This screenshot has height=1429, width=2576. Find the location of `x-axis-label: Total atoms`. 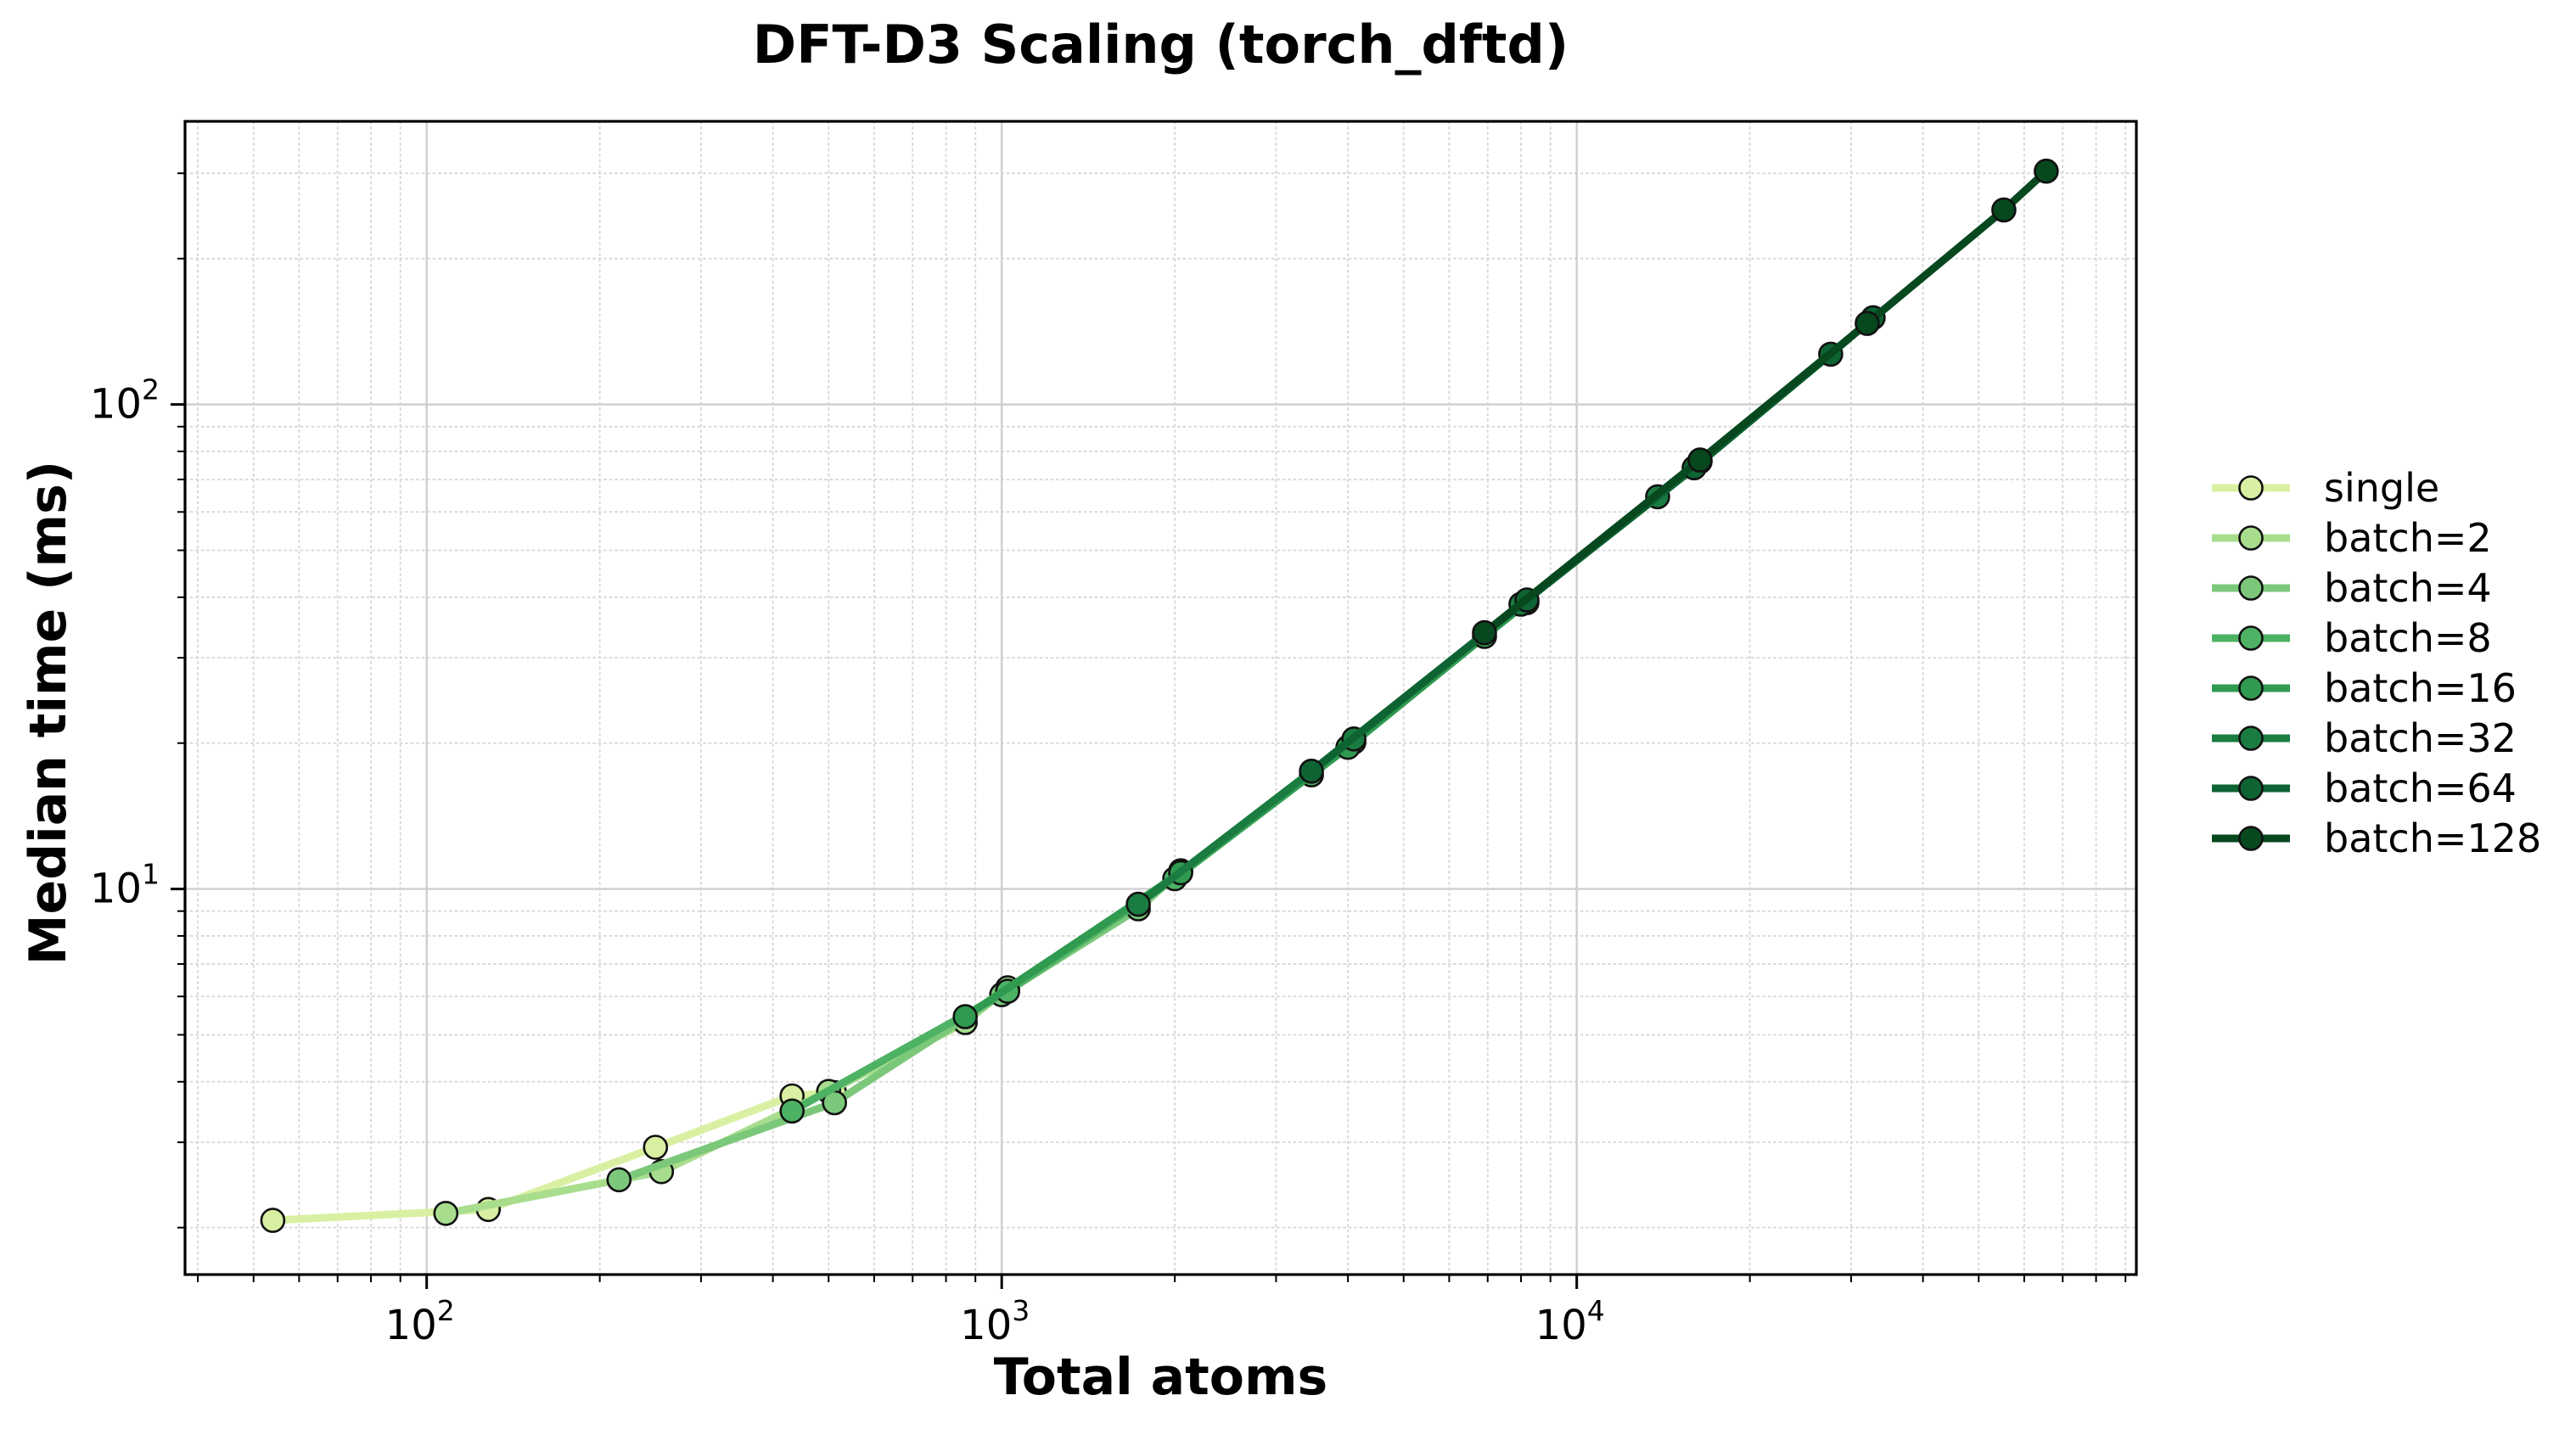

x-axis-label: Total atoms is located at coordinates (1160, 1377).